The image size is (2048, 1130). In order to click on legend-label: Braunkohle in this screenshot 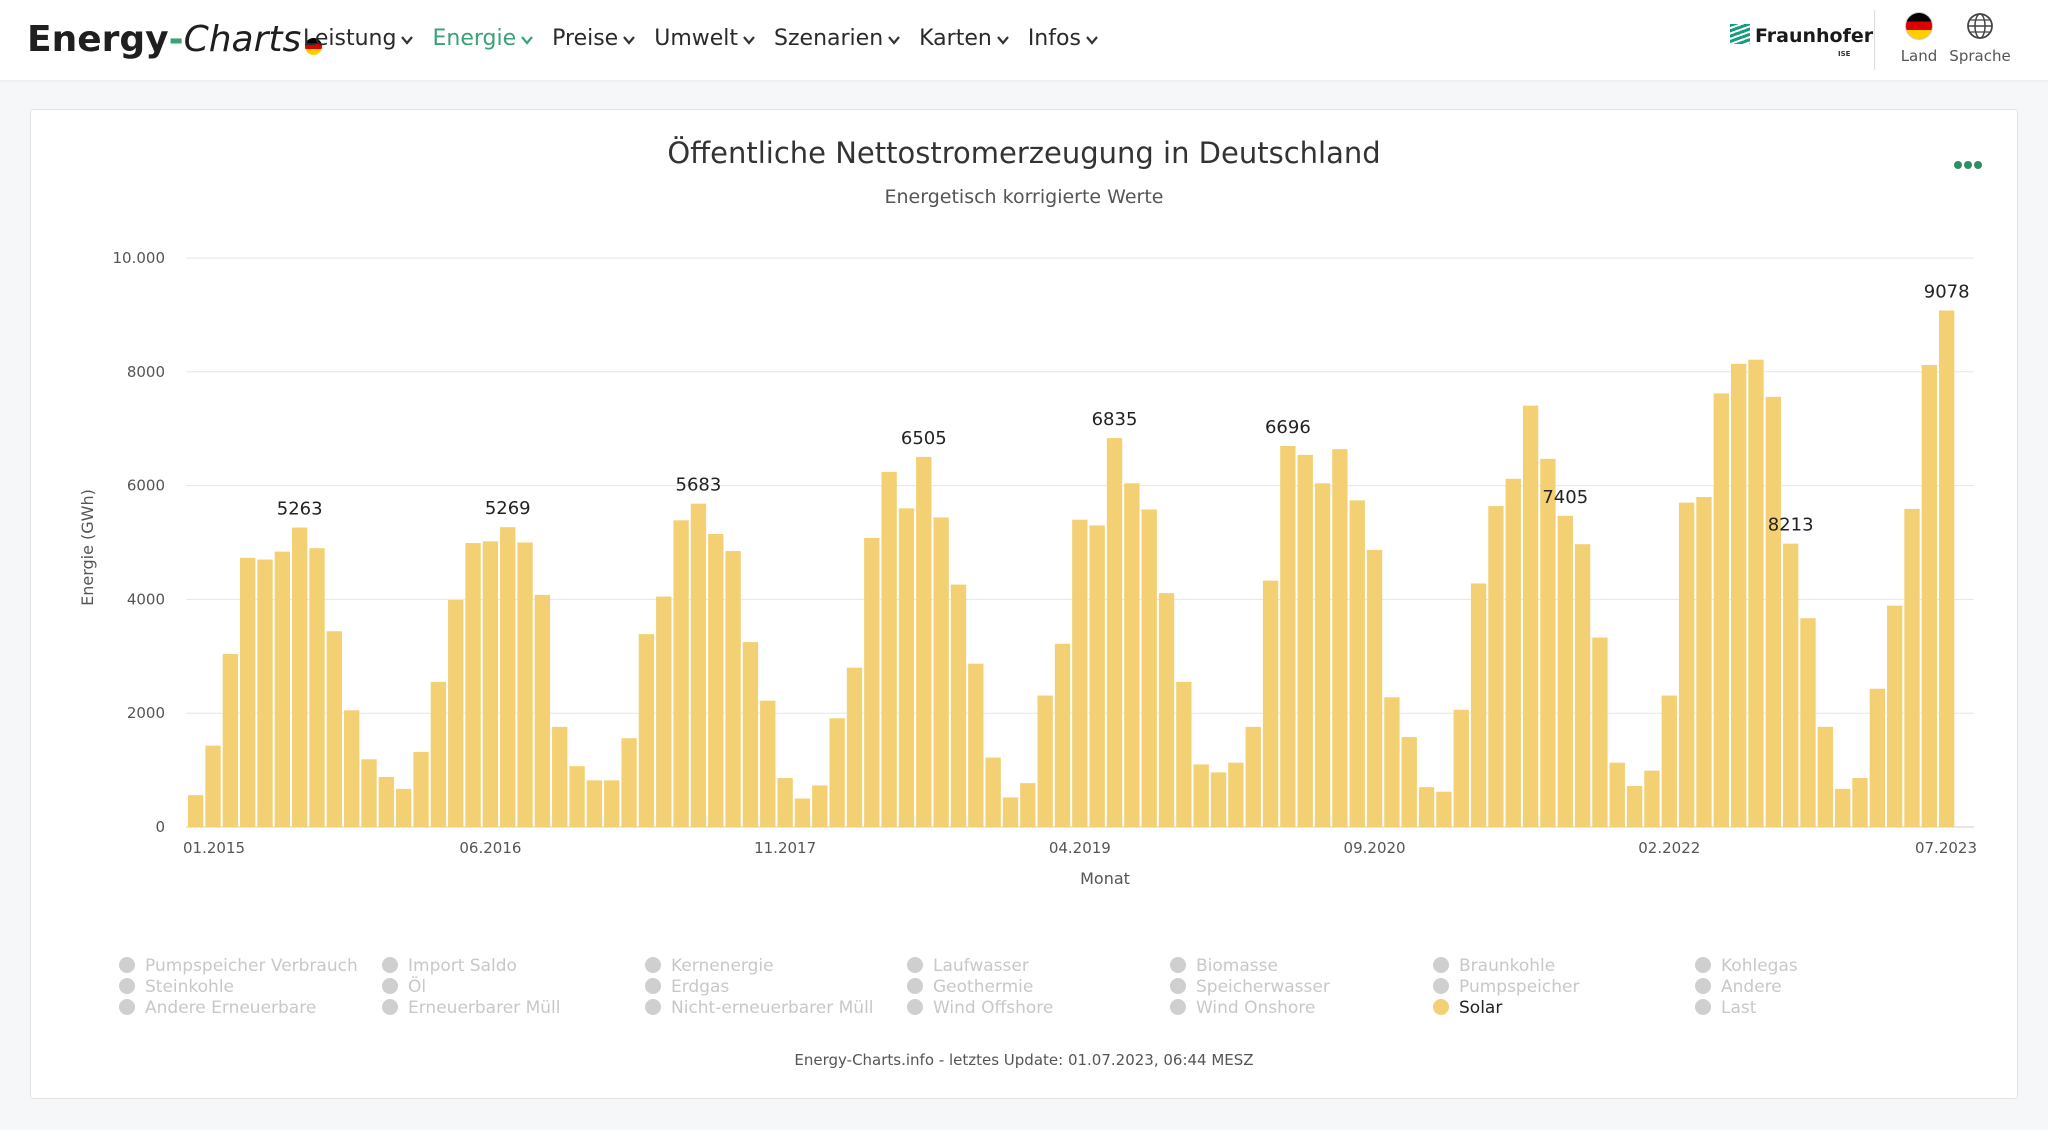, I will do `click(1507, 966)`.